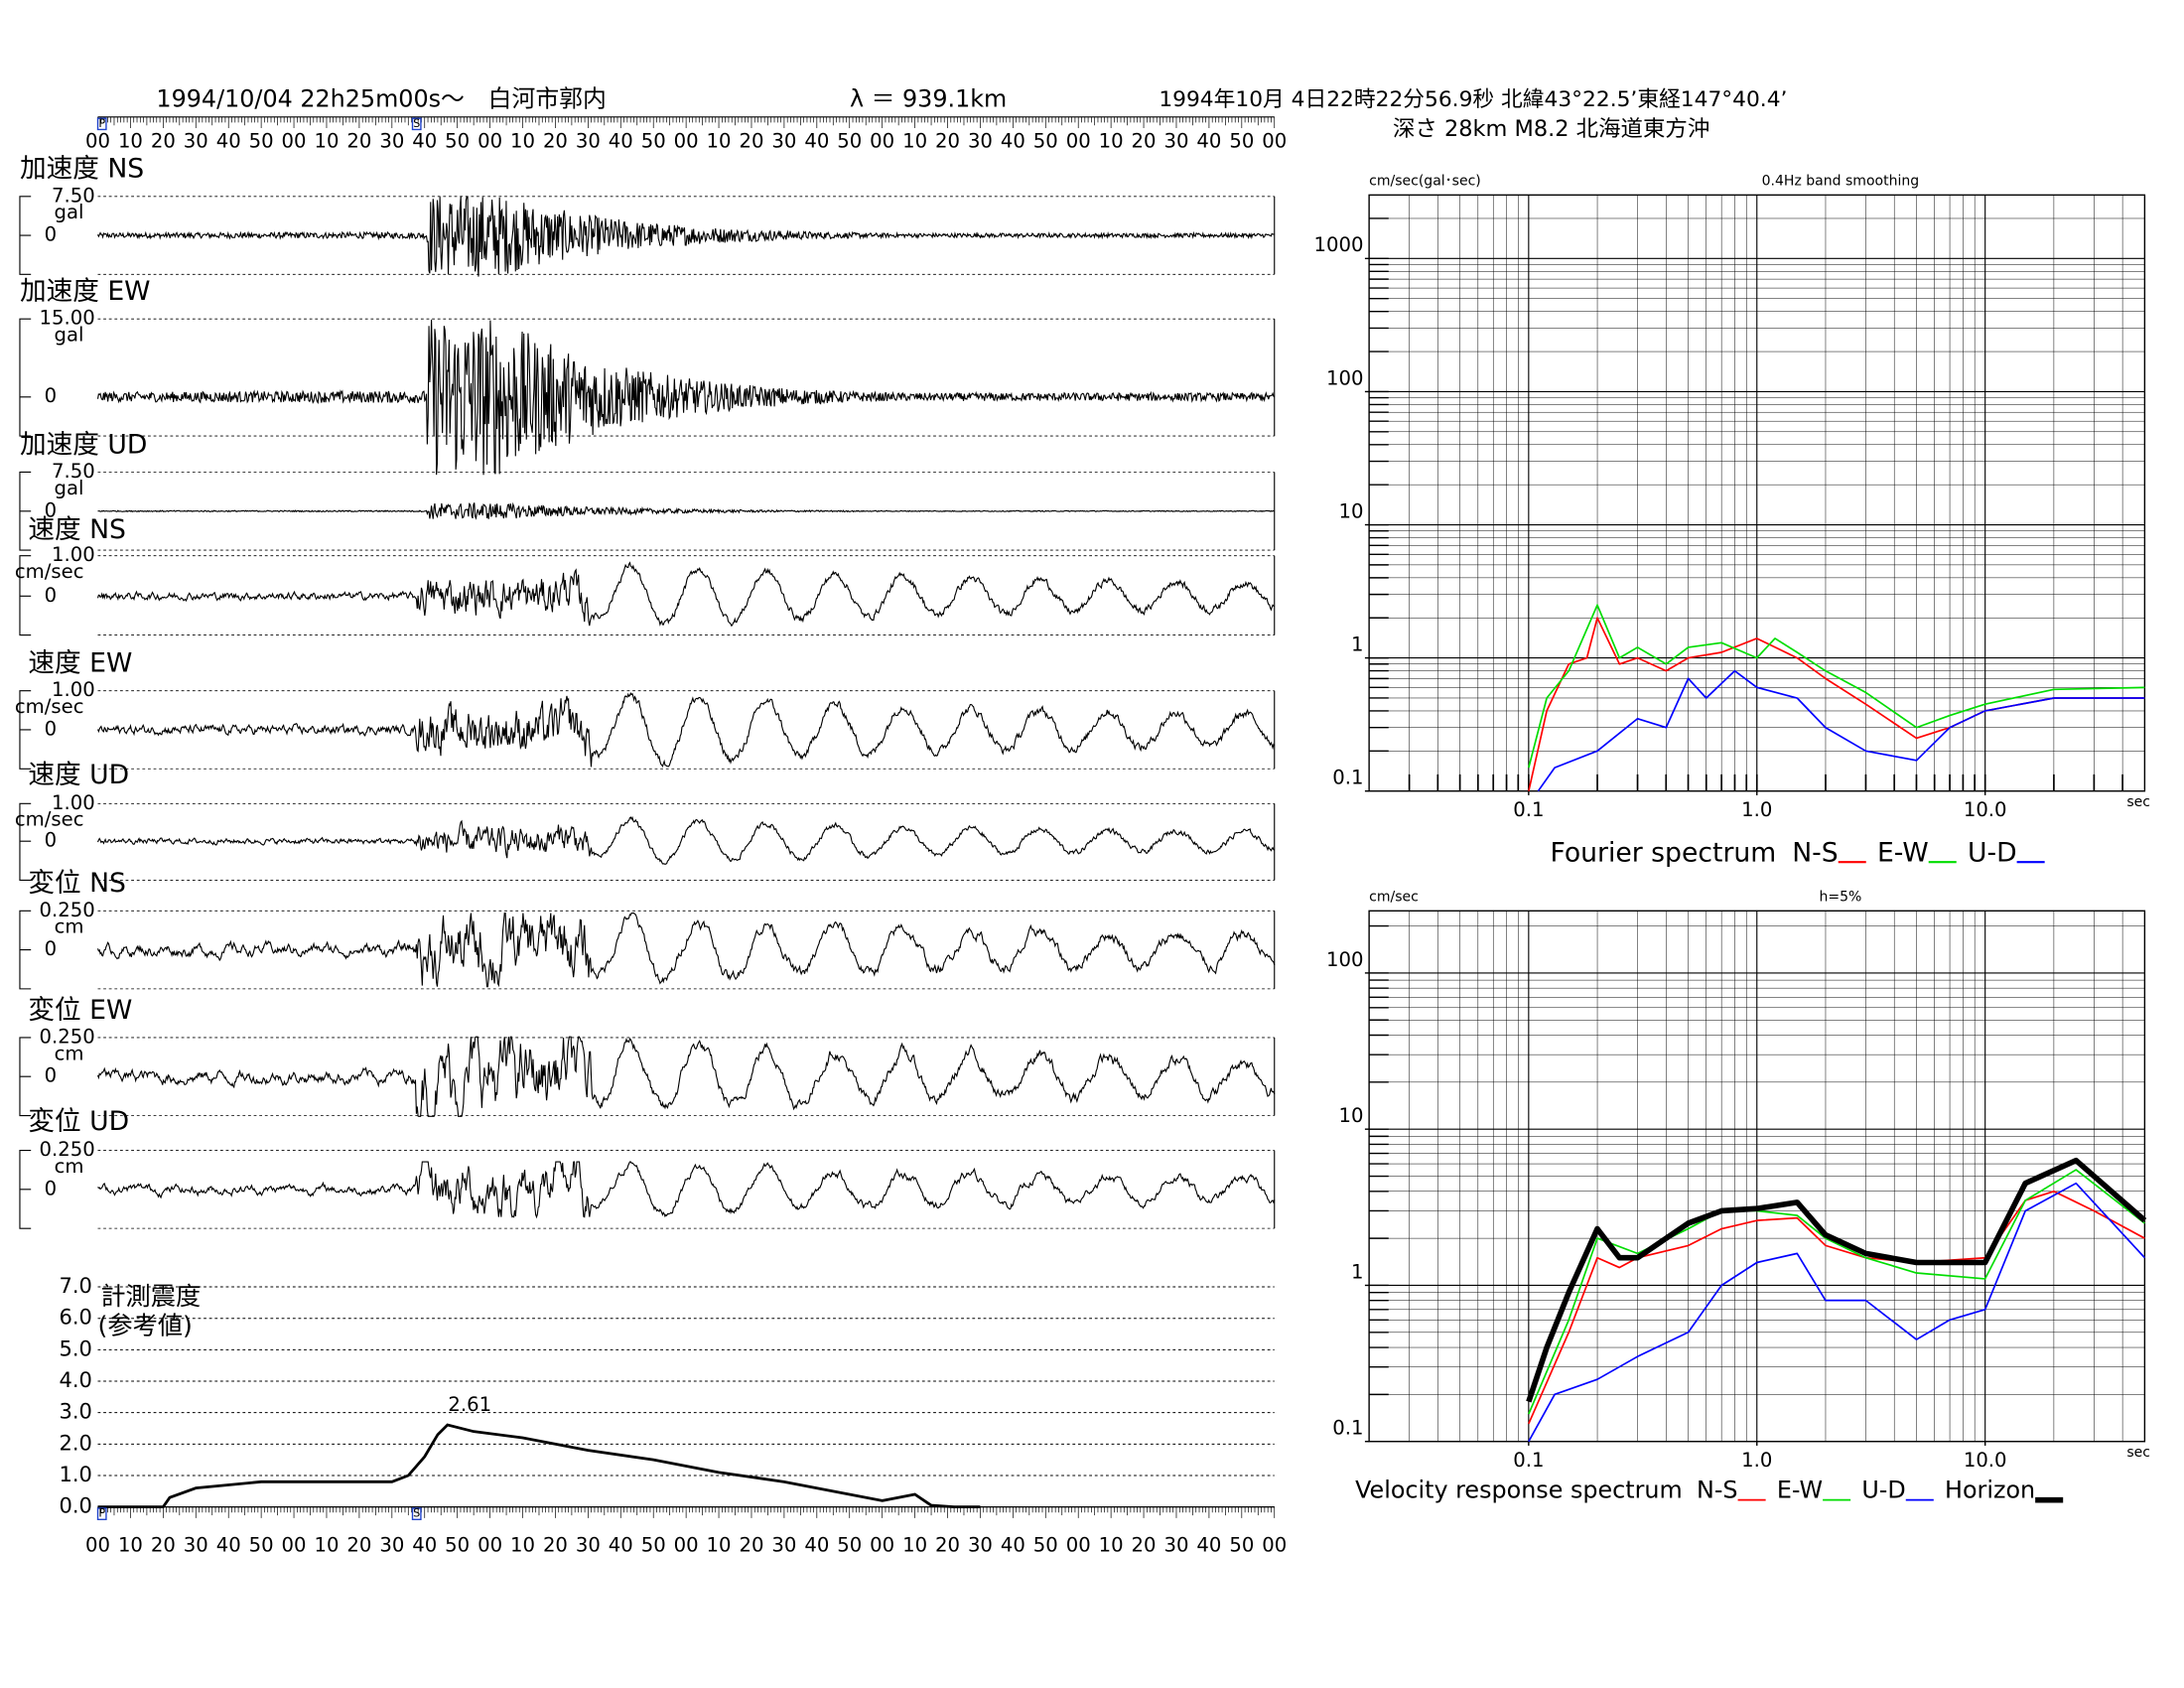 This screenshot has width=2184, height=1688. I want to click on chart-subtitle: (参考値), so click(145, 1326).